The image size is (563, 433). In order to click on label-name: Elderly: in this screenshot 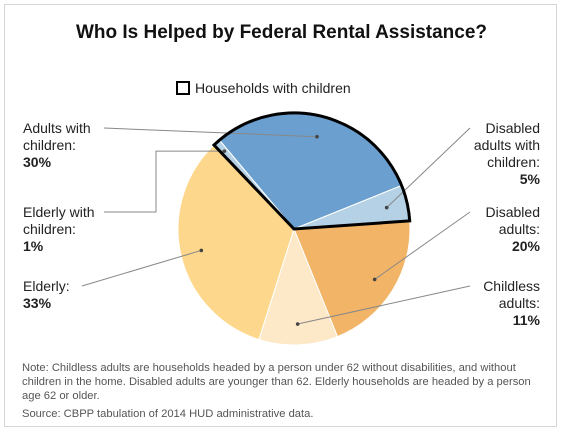, I will do `click(46, 286)`.